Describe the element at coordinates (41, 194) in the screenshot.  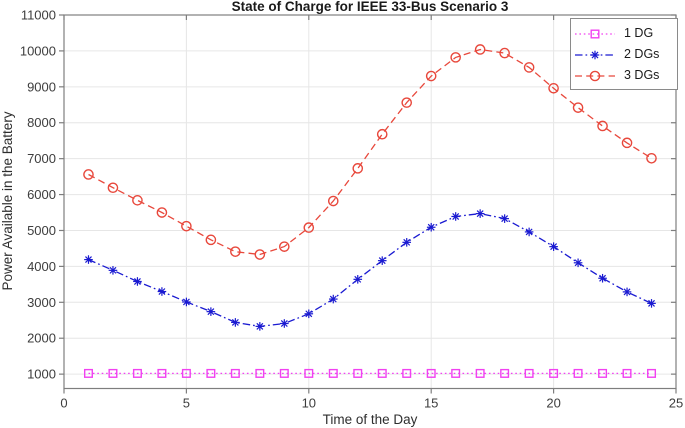
I see `y-tick-label: 6000` at that location.